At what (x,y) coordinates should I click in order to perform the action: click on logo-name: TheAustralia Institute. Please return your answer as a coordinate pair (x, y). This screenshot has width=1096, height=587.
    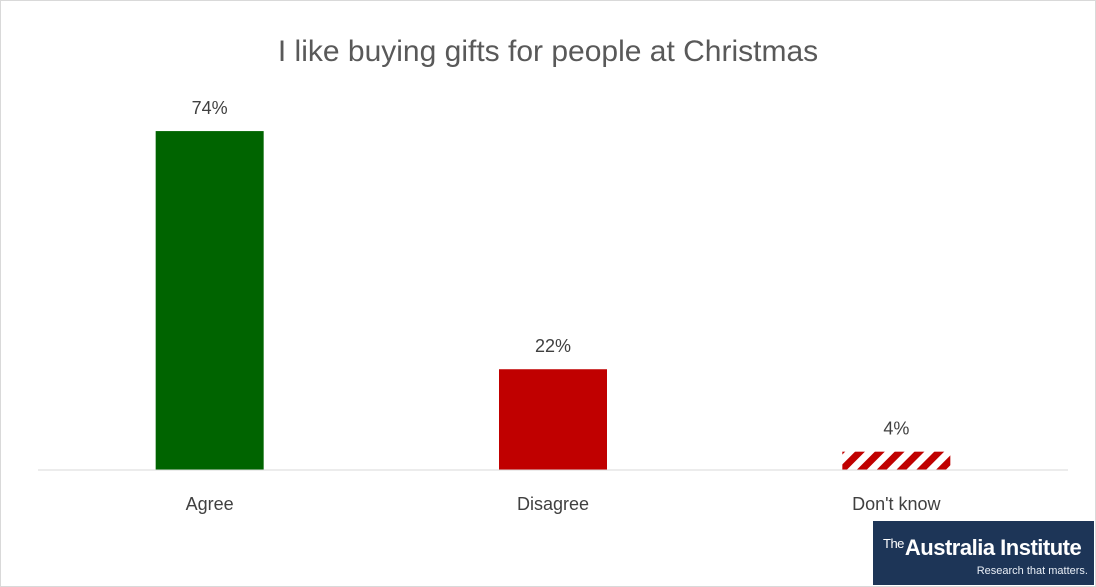
    Looking at the image, I should click on (982, 548).